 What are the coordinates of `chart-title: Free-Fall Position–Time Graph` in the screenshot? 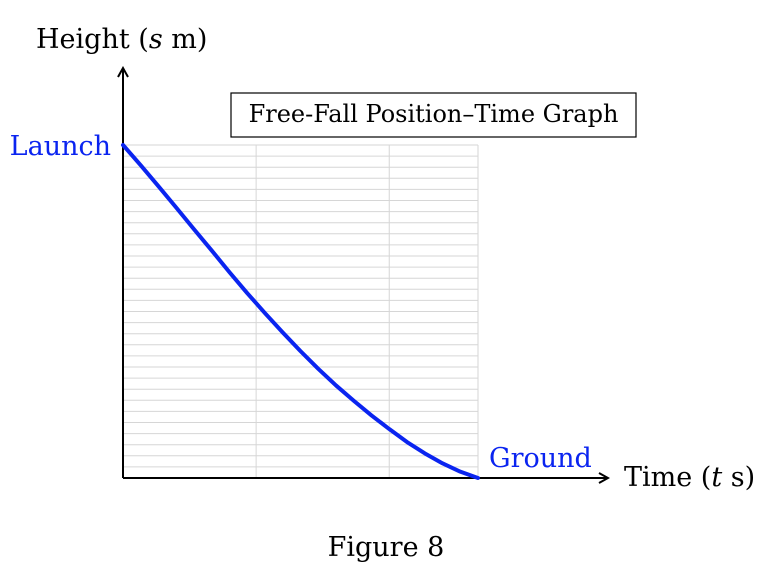 It's located at (434, 114).